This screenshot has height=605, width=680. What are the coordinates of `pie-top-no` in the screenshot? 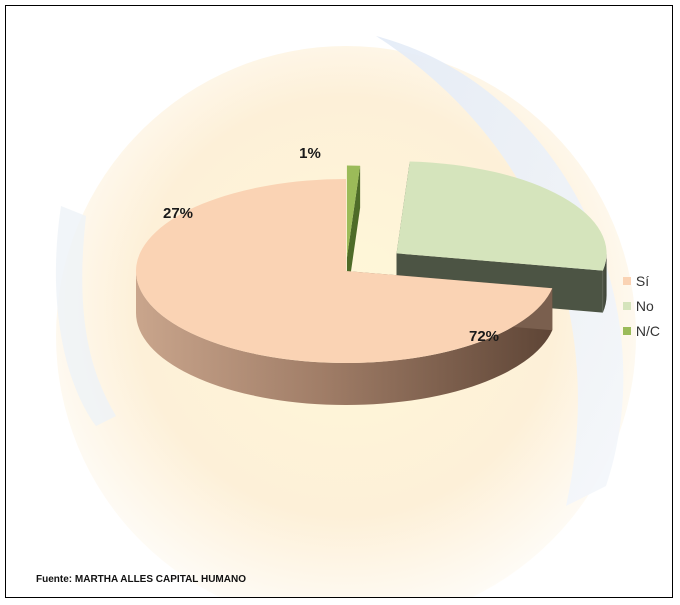 It's located at (501, 216).